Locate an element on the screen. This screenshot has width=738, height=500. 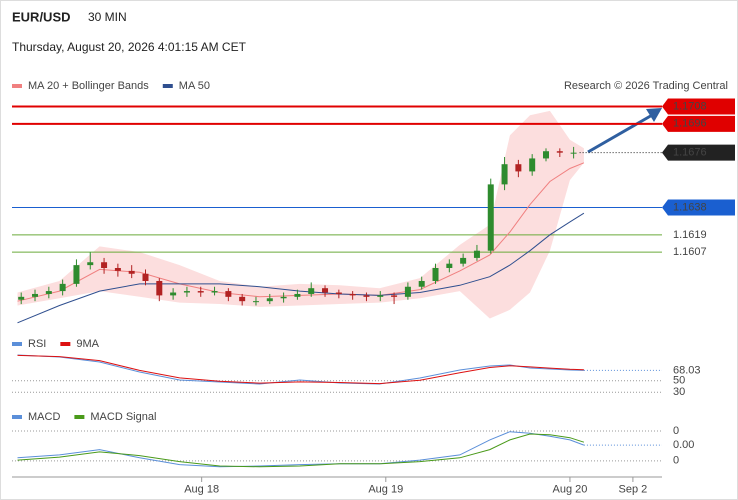
legend-label: MACD is located at coordinates (44, 417).